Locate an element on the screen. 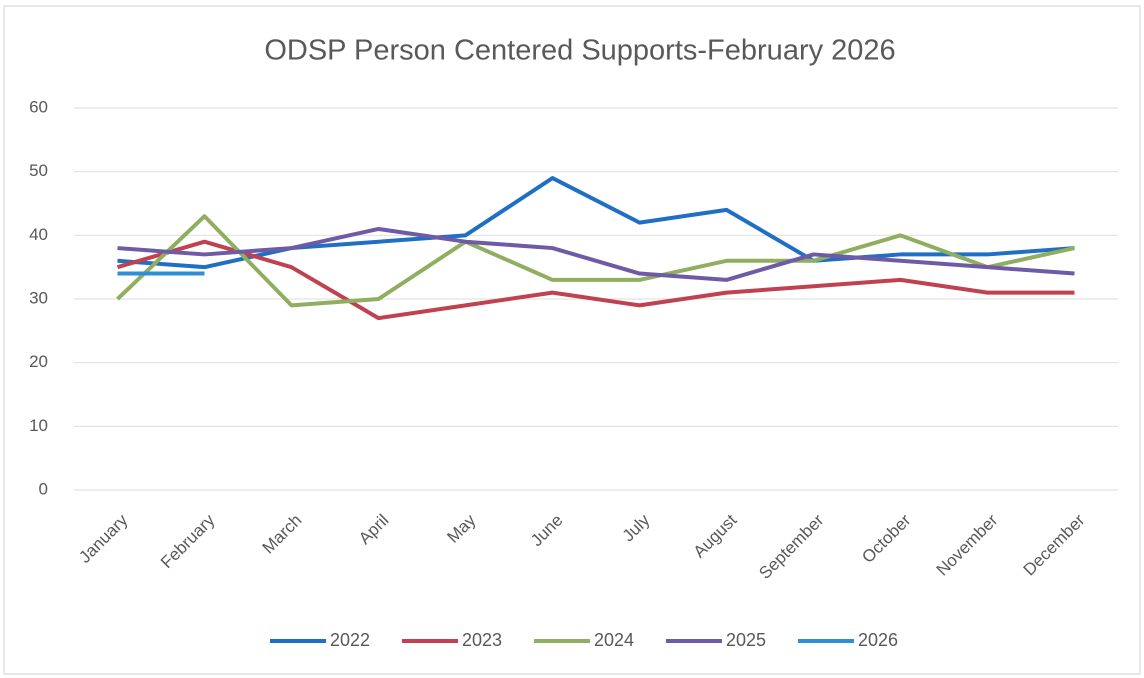  legend-label: 2024 is located at coordinates (614, 640).